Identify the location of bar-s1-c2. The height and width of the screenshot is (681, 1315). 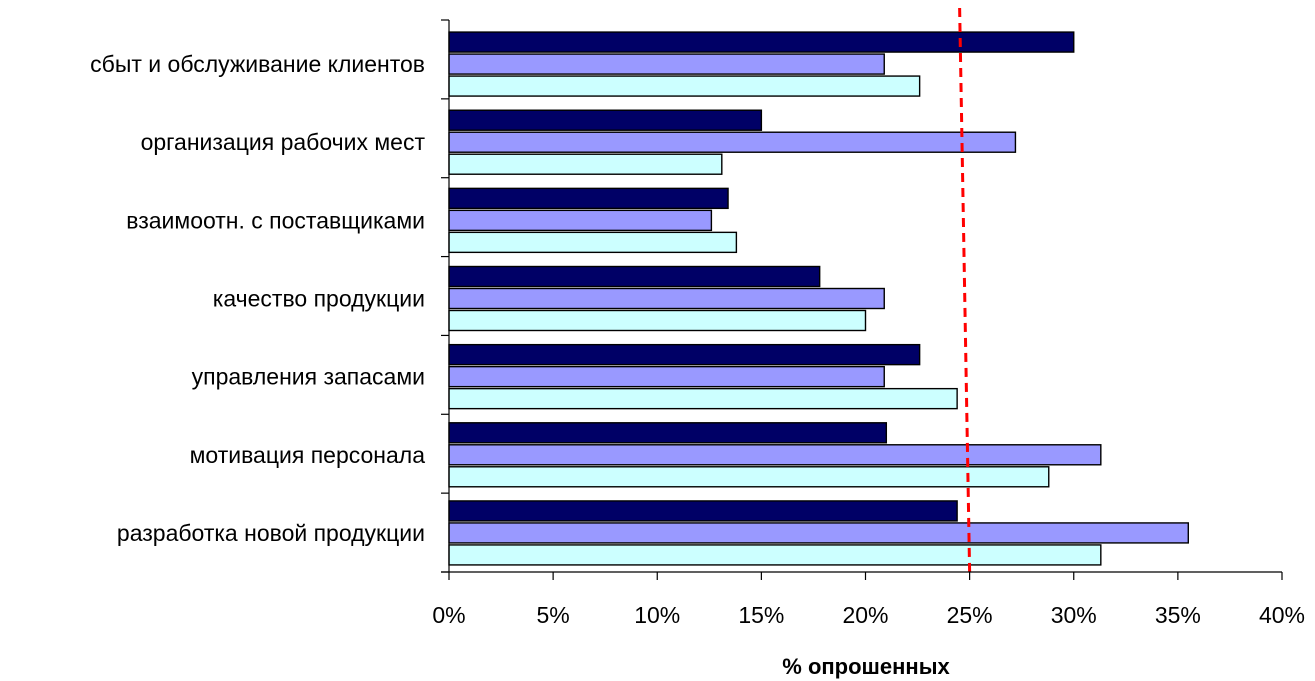
(605, 120).